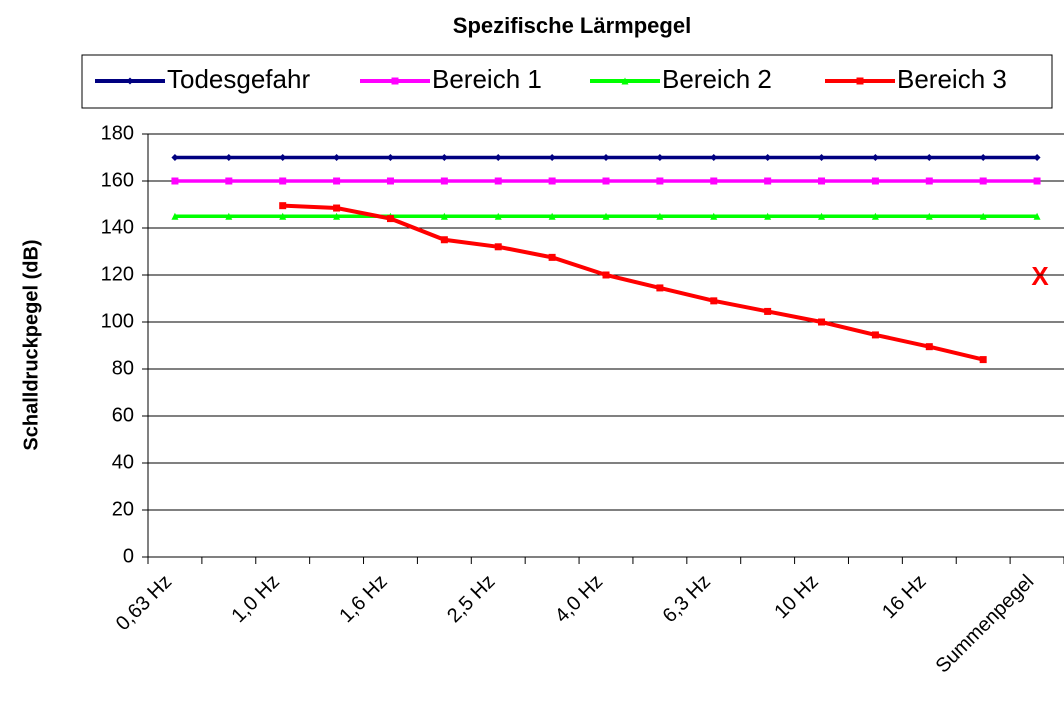  I want to click on x-tick-label: 1,0 Hz, so click(256, 599).